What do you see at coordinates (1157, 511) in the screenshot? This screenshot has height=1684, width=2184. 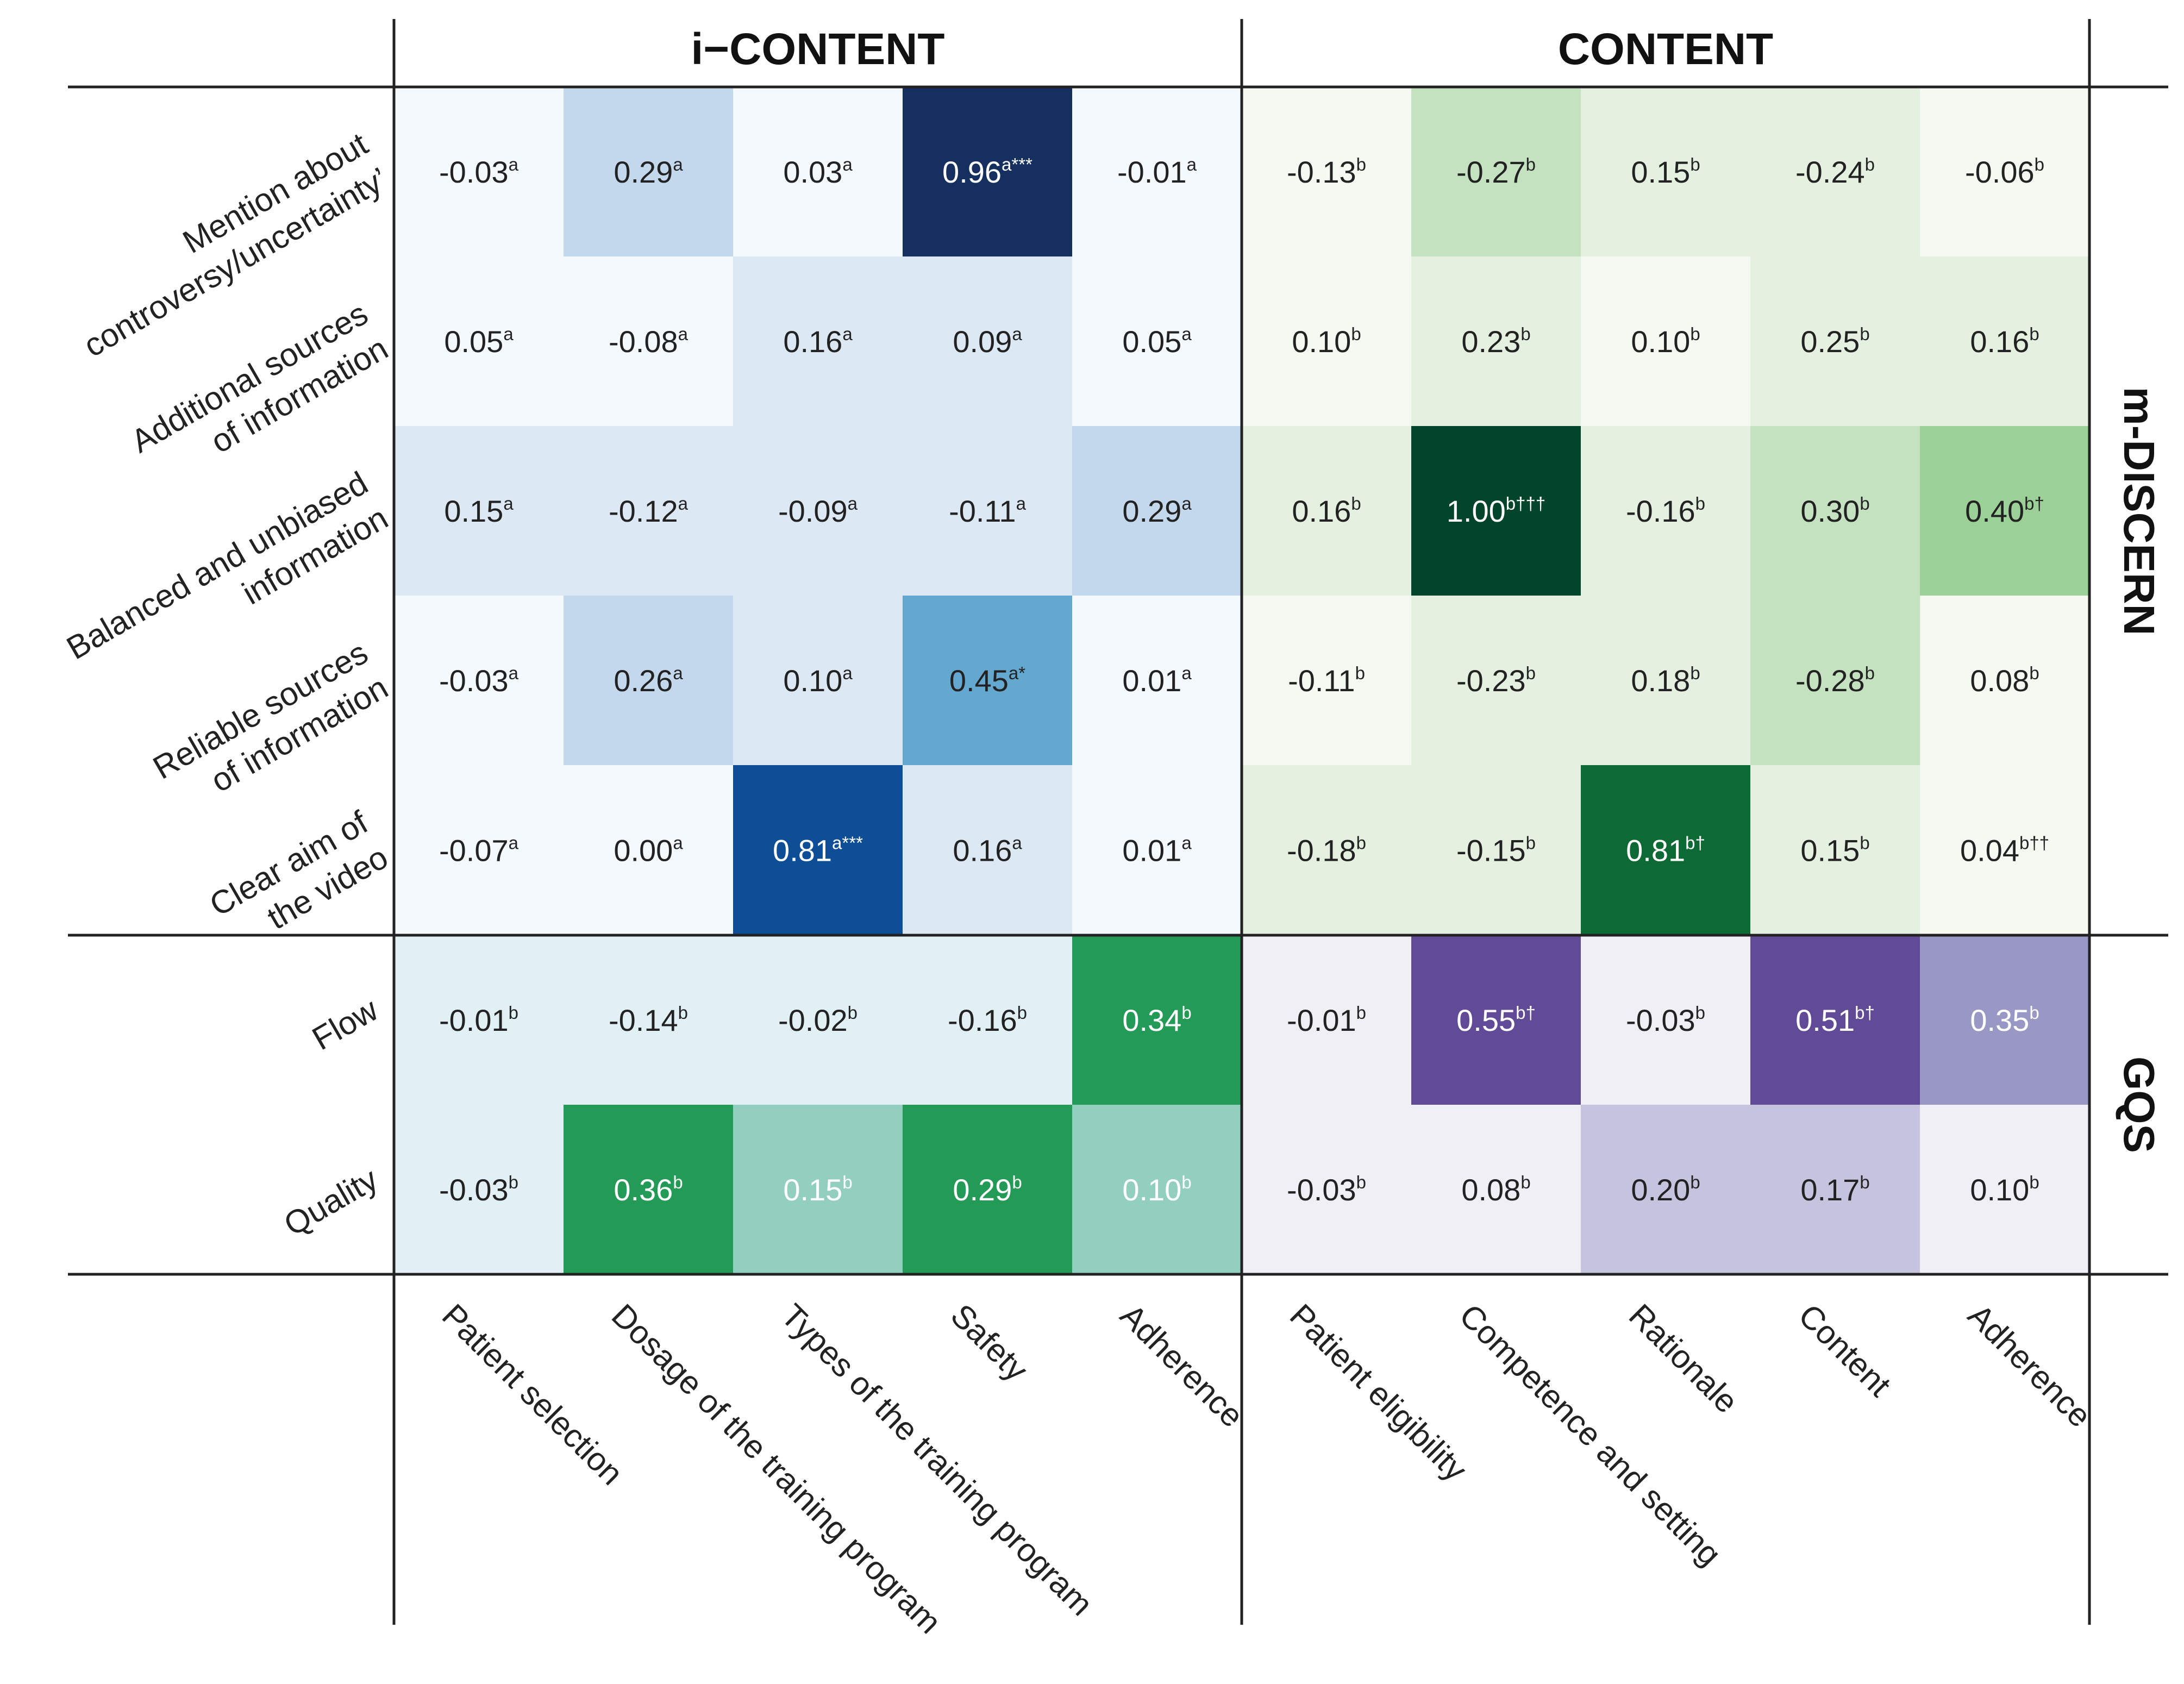 I see `heatmap-cell-r3-c5` at bounding box center [1157, 511].